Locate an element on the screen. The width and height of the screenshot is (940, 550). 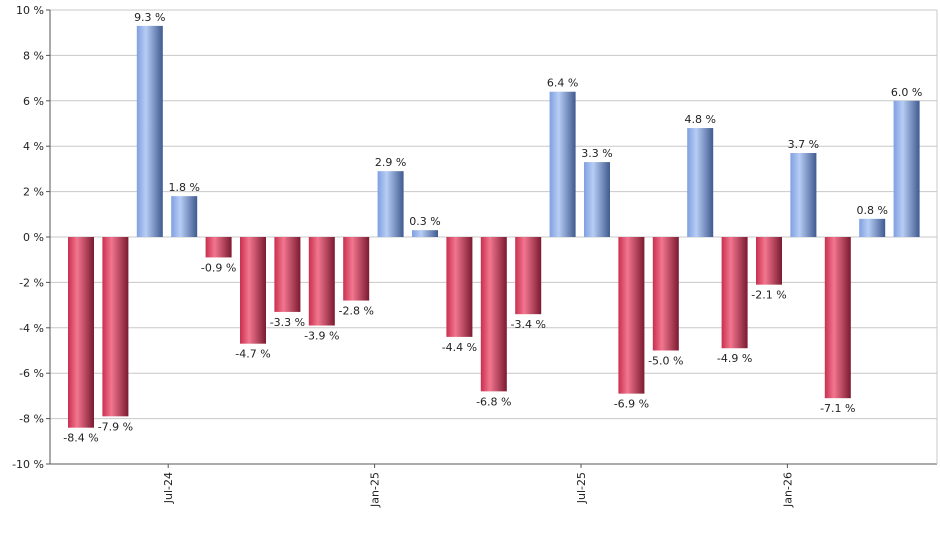
data-label: 6.4 % is located at coordinates (562, 83).